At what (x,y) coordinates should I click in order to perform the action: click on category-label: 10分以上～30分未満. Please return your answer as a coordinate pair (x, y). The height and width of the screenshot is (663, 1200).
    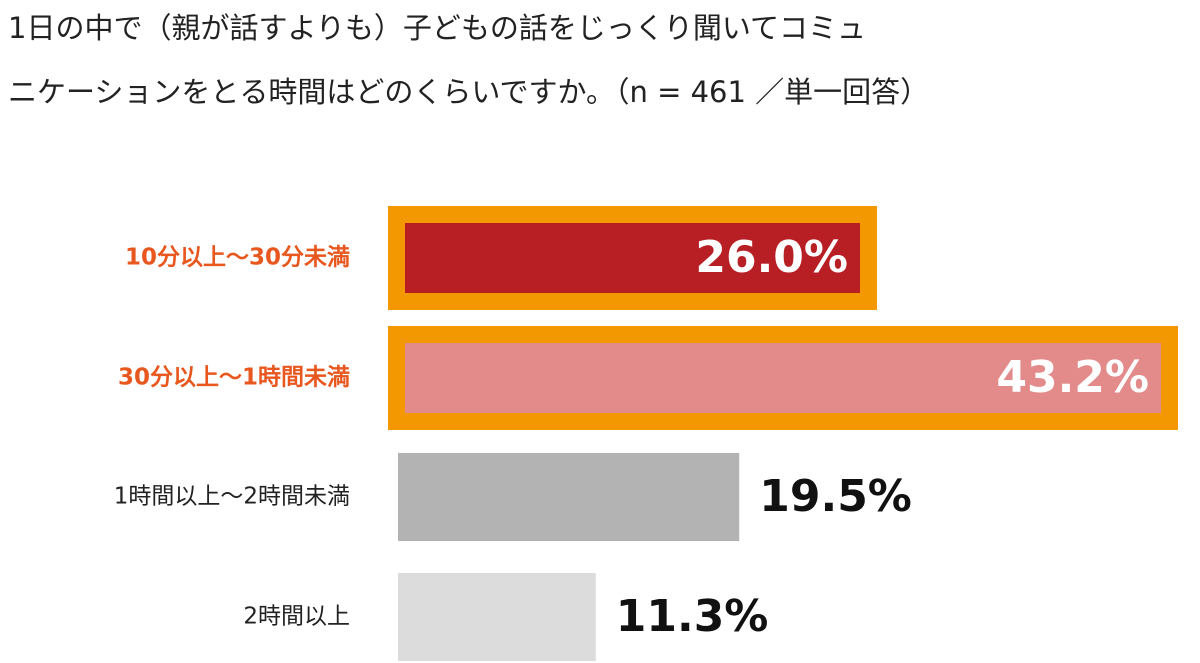
    Looking at the image, I should click on (237, 258).